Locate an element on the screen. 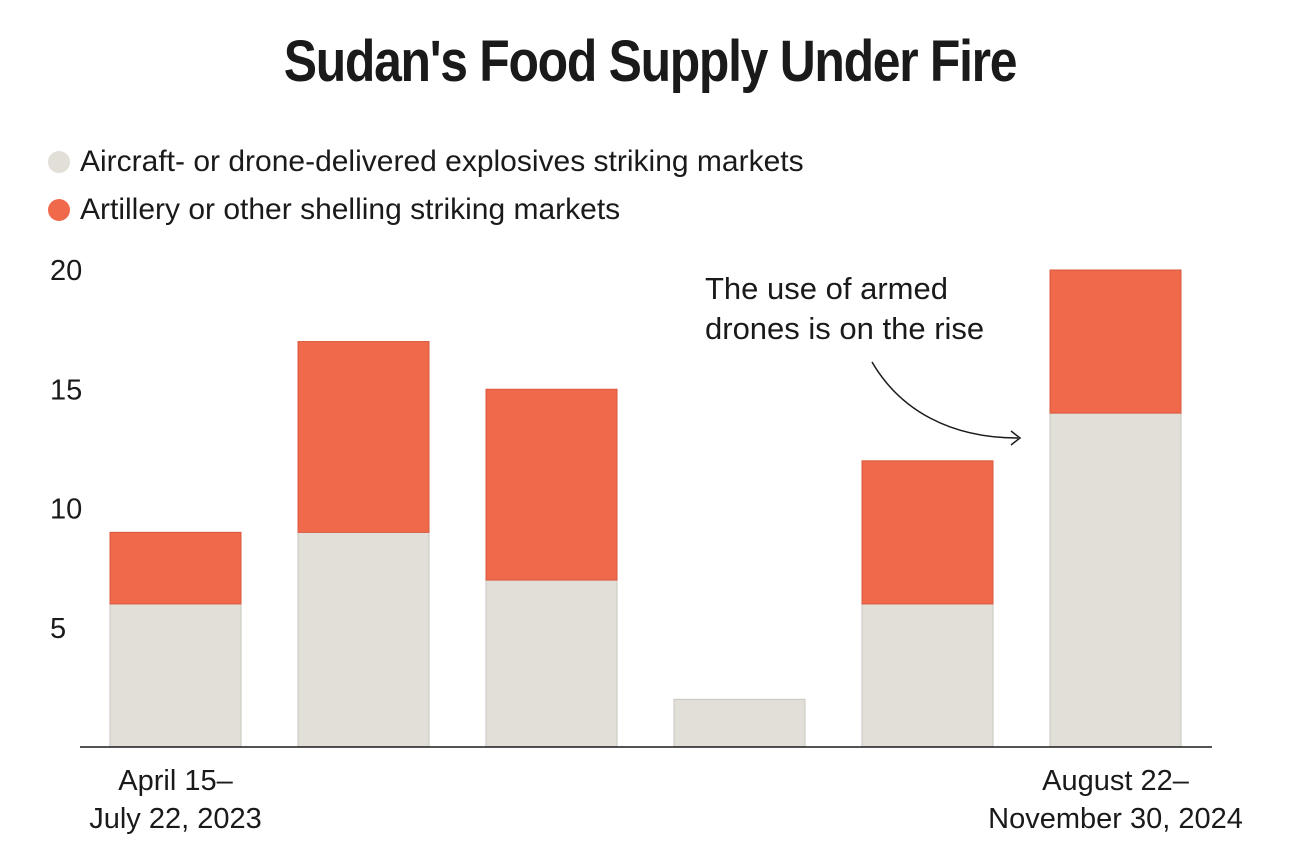 This screenshot has height=867, width=1300. y-tick-label: 5 is located at coordinates (58, 629).